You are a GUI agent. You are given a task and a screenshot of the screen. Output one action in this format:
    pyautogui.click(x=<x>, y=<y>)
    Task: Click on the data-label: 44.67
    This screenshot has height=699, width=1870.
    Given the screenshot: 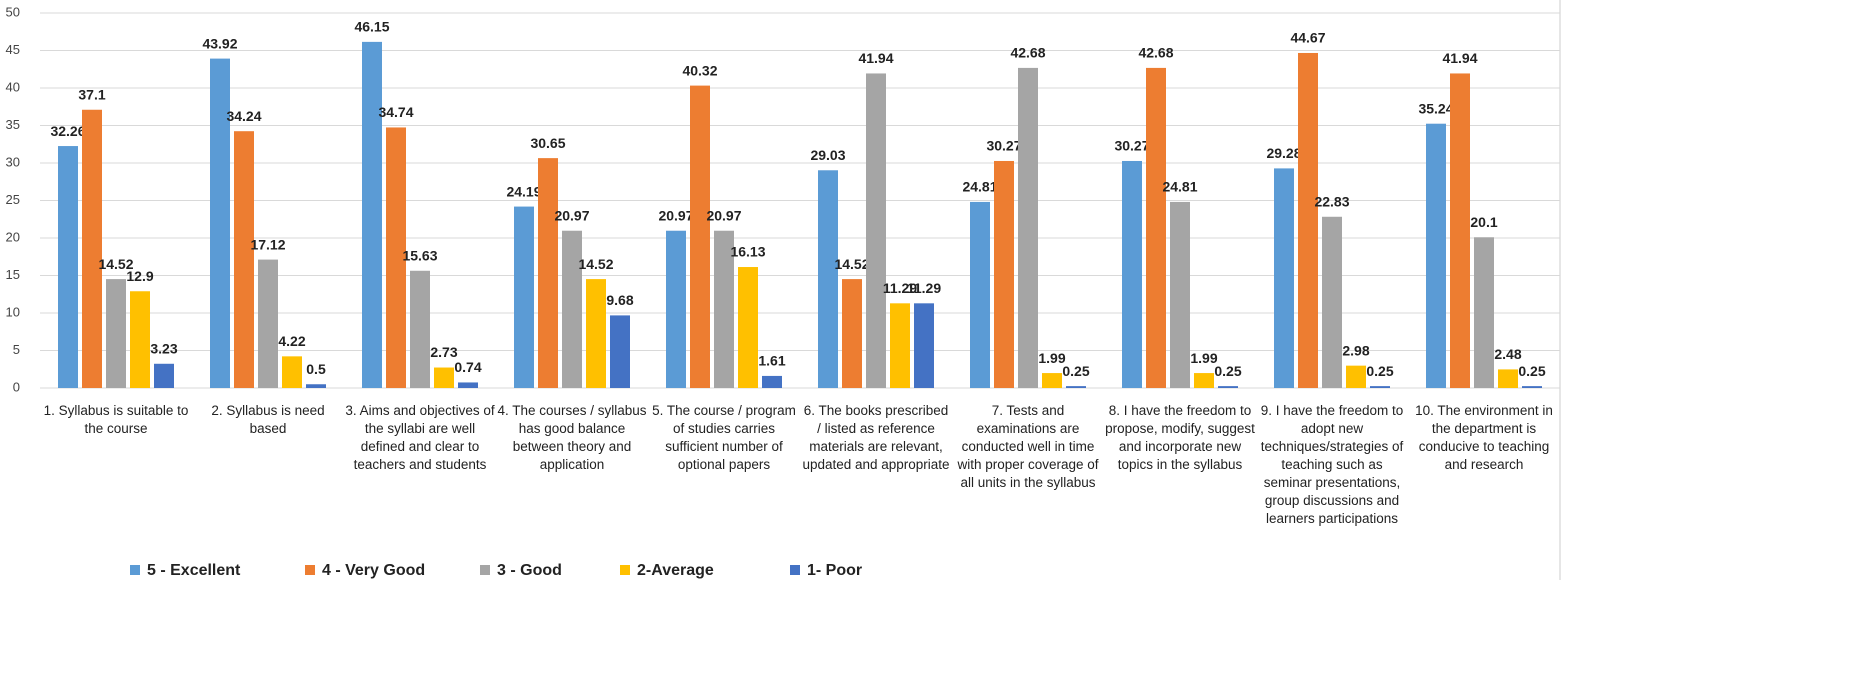 What is the action you would take?
    pyautogui.click(x=1307, y=38)
    